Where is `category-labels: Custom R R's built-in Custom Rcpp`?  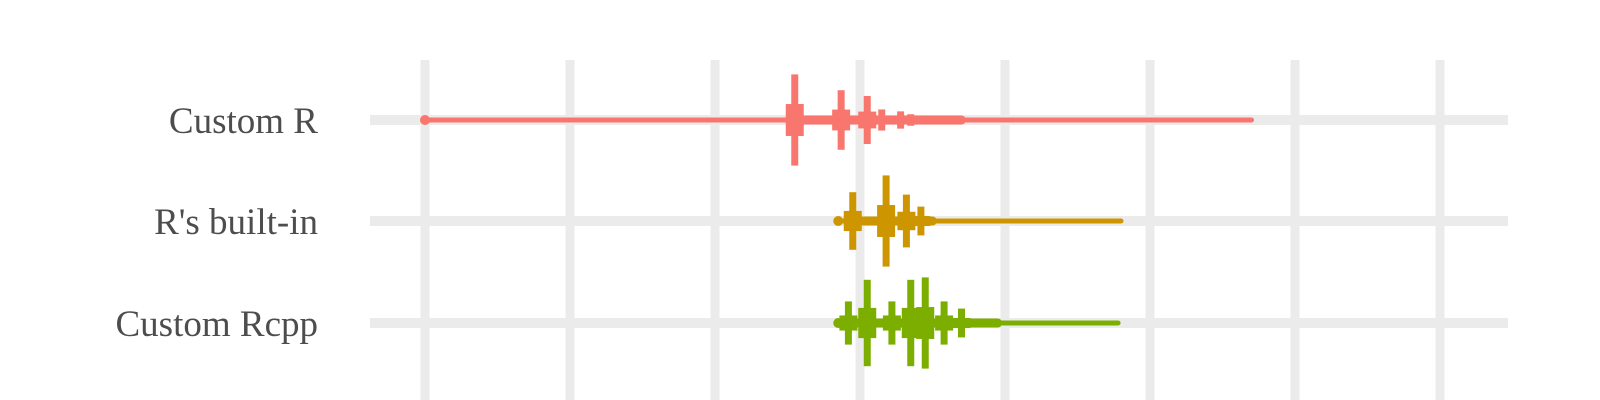
category-labels: Custom R R's built-in Custom Rcpp is located at coordinates (217, 223).